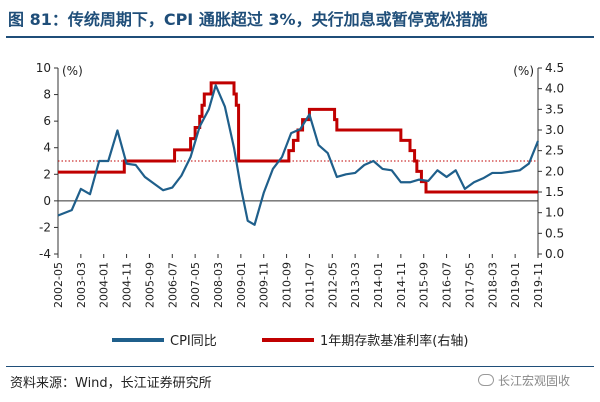 This screenshot has height=402, width=600. I want to click on right-tick-label: 2.5, so click(554, 151).